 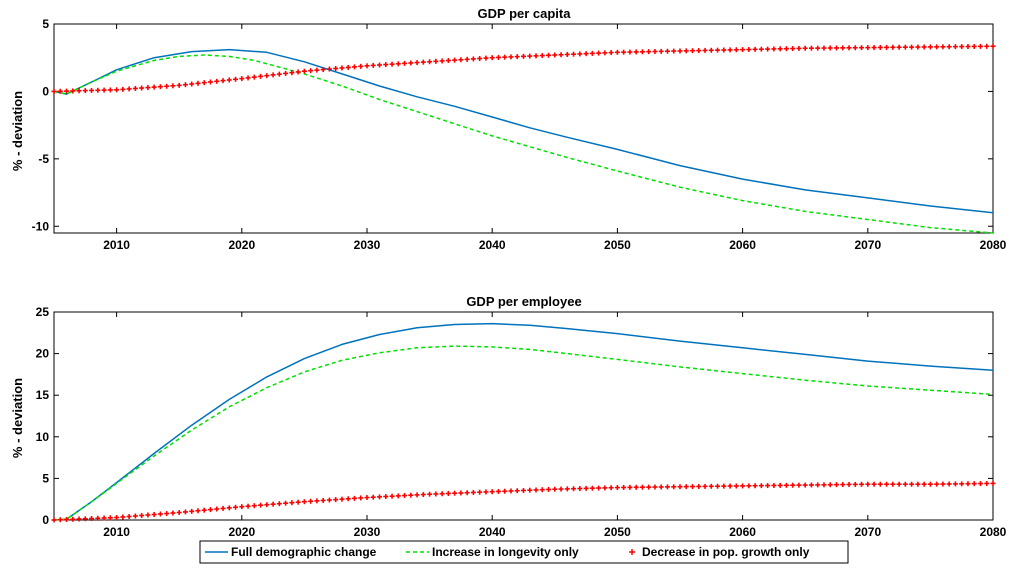 I want to click on legend-label-popgrowth: Decrease in pop. growth only, so click(x=726, y=552).